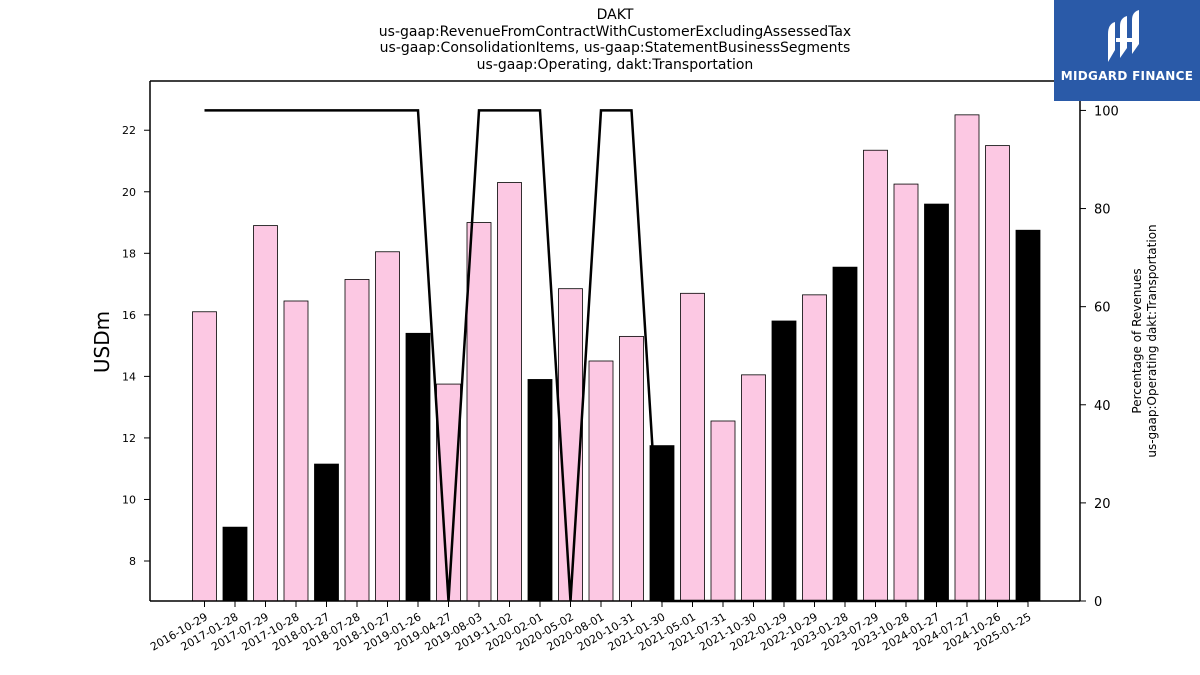 The height and width of the screenshot is (675, 1200). Describe the element at coordinates (129, 192) in the screenshot. I see `y-tick-label: 20` at that location.